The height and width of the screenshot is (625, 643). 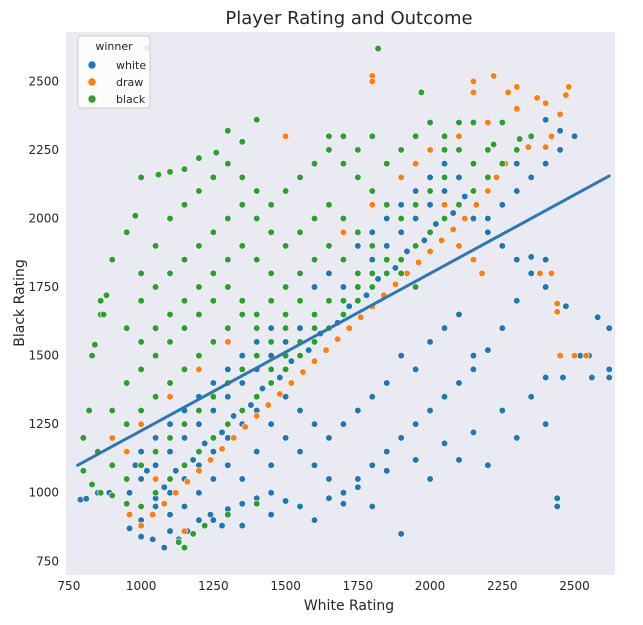 I want to click on legend-label-draw: draw, so click(x=129, y=82).